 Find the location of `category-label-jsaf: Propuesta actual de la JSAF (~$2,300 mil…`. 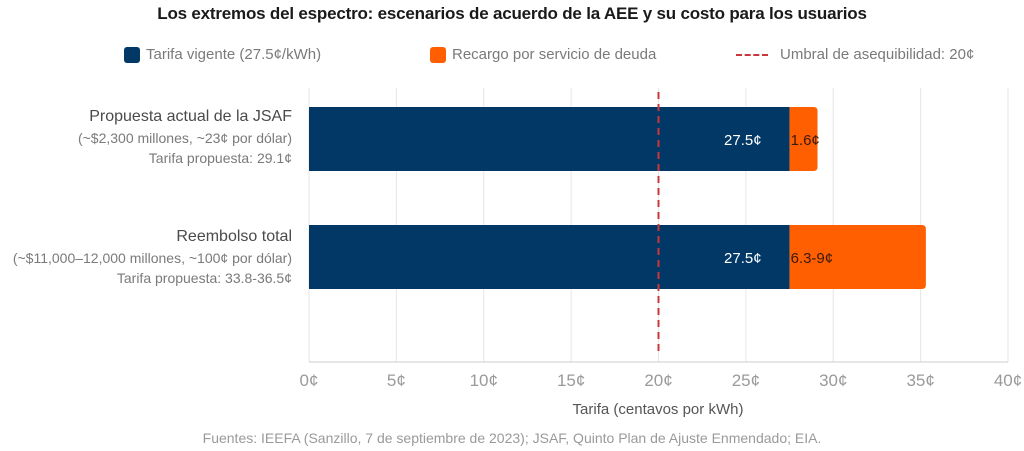

category-label-jsaf: Propuesta actual de la JSAF (~$2,300 mil… is located at coordinates (185, 137).